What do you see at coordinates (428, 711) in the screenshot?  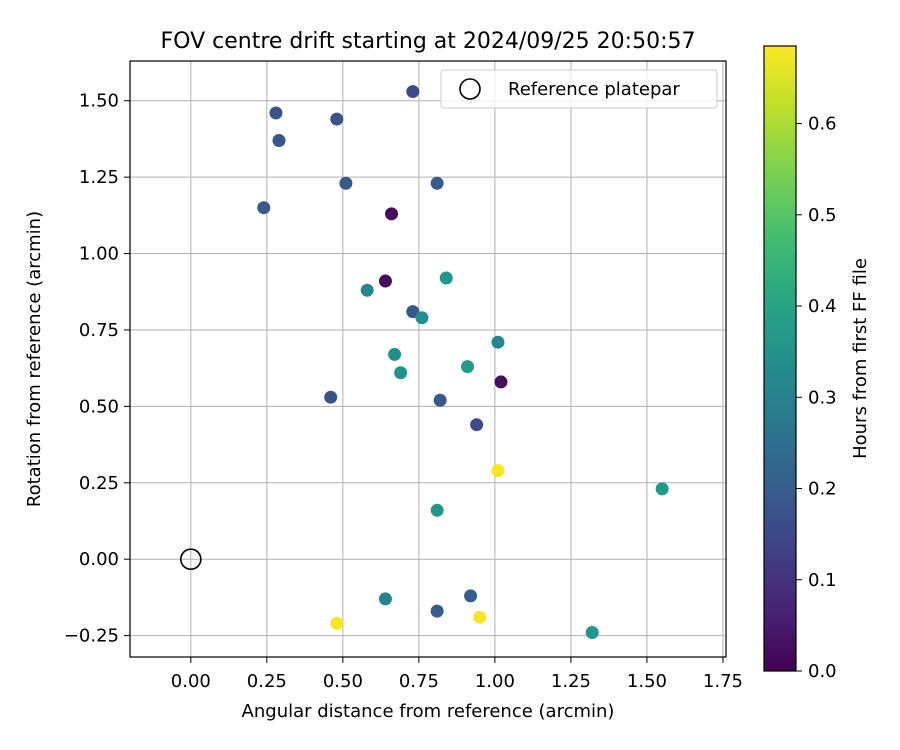 I see `x-axis-label: Angular distance from reference (arcmin)` at bounding box center [428, 711].